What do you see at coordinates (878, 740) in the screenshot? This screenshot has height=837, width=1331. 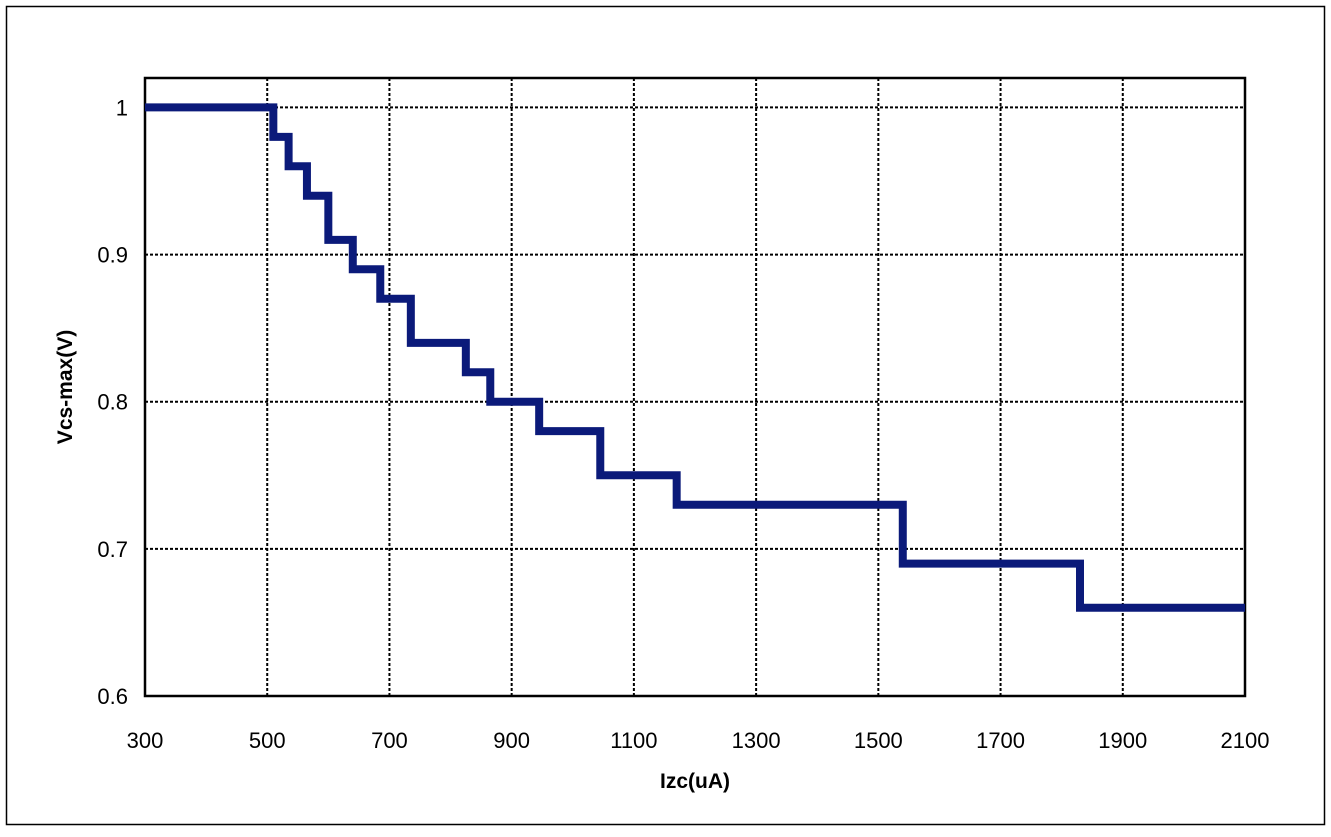 I see `x-tick-label: 1500` at bounding box center [878, 740].